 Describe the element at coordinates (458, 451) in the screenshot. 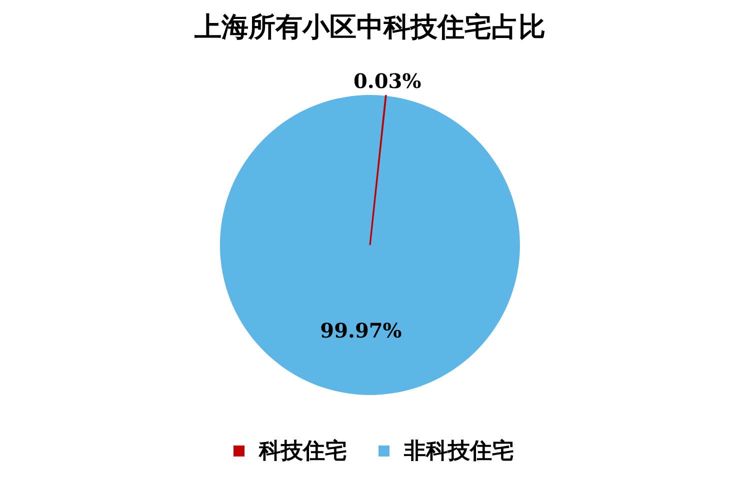

I see `legend-label: 非科技住宅` at that location.